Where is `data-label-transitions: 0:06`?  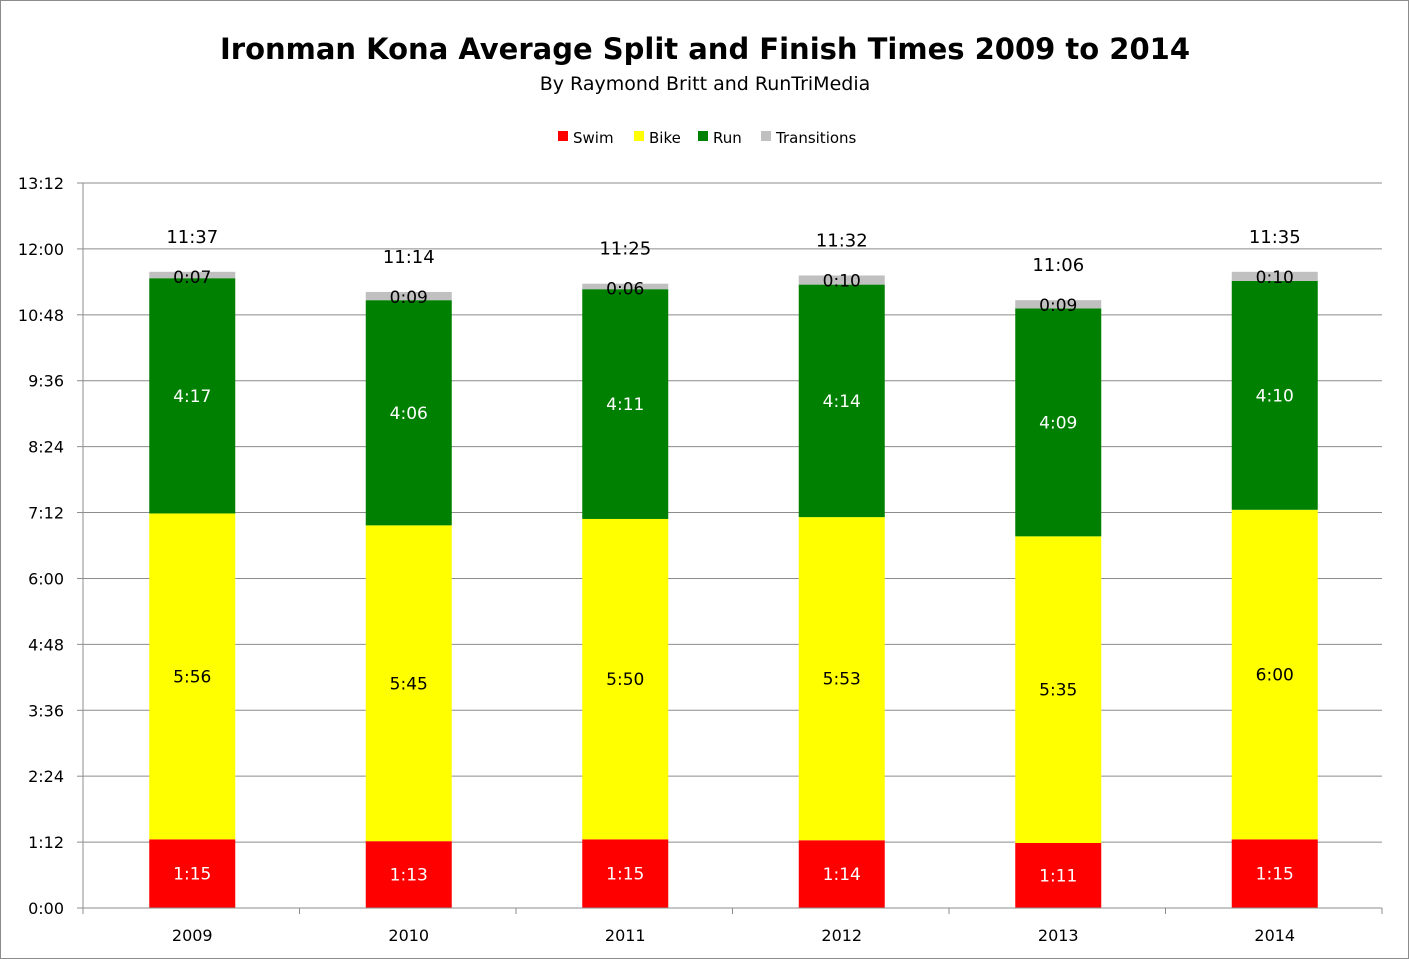 data-label-transitions: 0:06 is located at coordinates (625, 290).